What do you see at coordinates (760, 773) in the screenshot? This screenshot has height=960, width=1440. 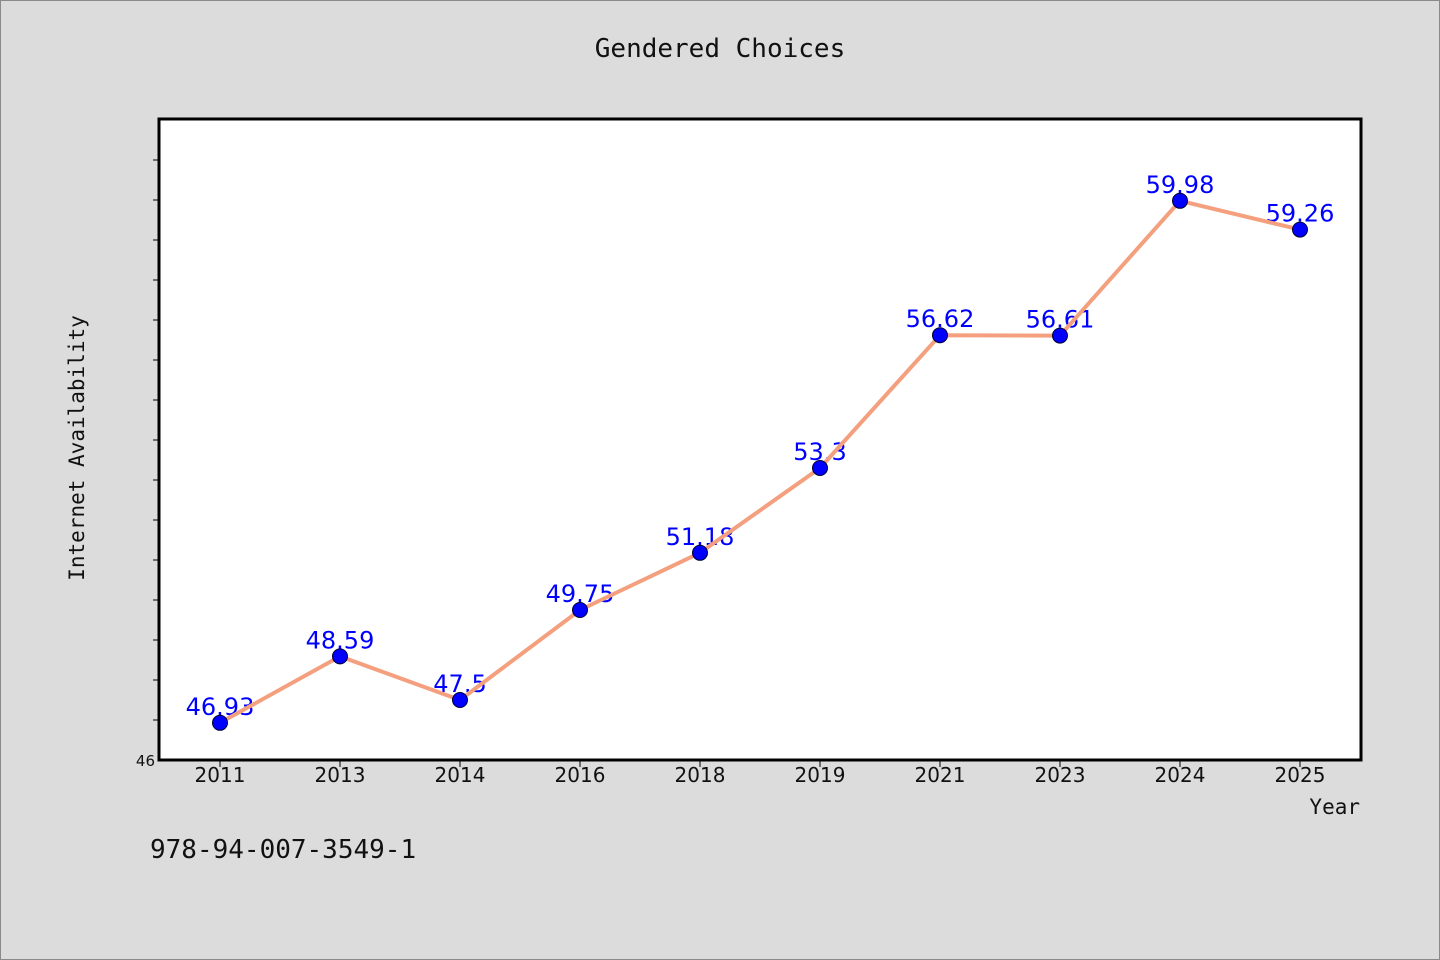 I see `x-axis-ticks: 2011 2013 2014 2016 2018 2019 2021 2023 2024 2025` at bounding box center [760, 773].